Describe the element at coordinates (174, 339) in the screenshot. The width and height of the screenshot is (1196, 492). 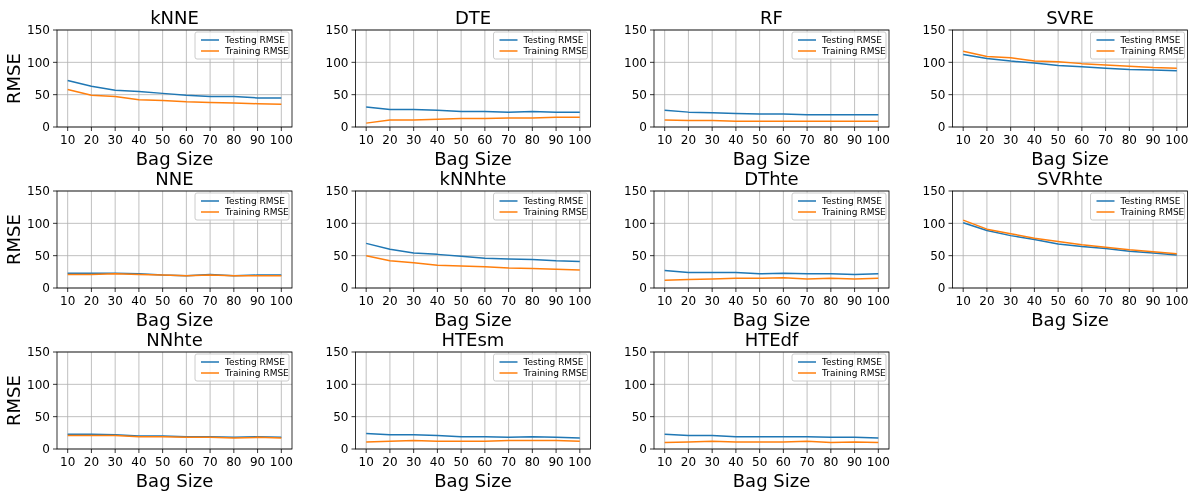
I see `chart-title: NNhte` at that location.